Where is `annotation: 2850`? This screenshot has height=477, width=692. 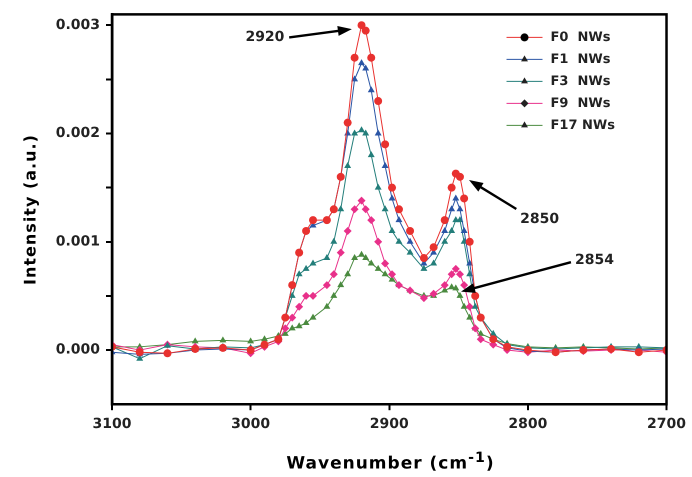
annotation: 2850 is located at coordinates (540, 219).